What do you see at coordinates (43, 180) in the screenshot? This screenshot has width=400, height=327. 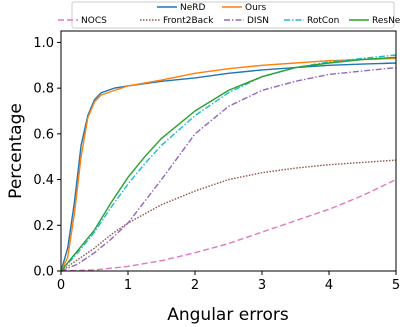 I see `y-tick-label: 0.4` at bounding box center [43, 180].